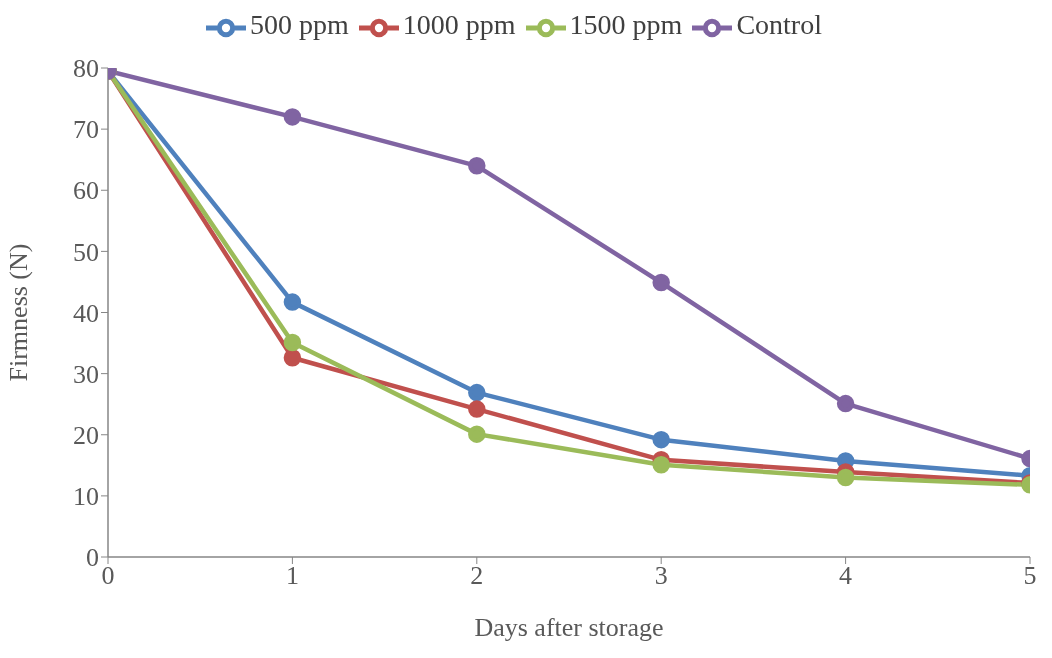  Describe the element at coordinates (86, 497) in the screenshot. I see `y-tick-label: 10` at that location.